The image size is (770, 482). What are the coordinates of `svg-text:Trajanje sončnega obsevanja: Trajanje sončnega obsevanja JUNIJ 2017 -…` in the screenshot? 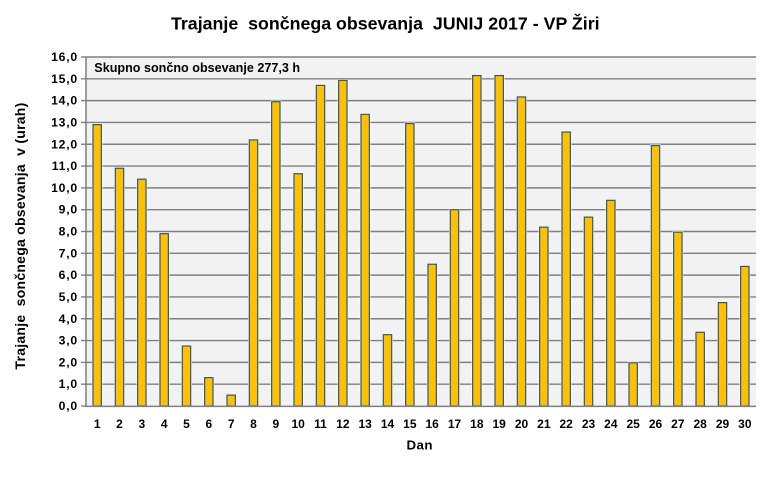 It's located at (385, 23).